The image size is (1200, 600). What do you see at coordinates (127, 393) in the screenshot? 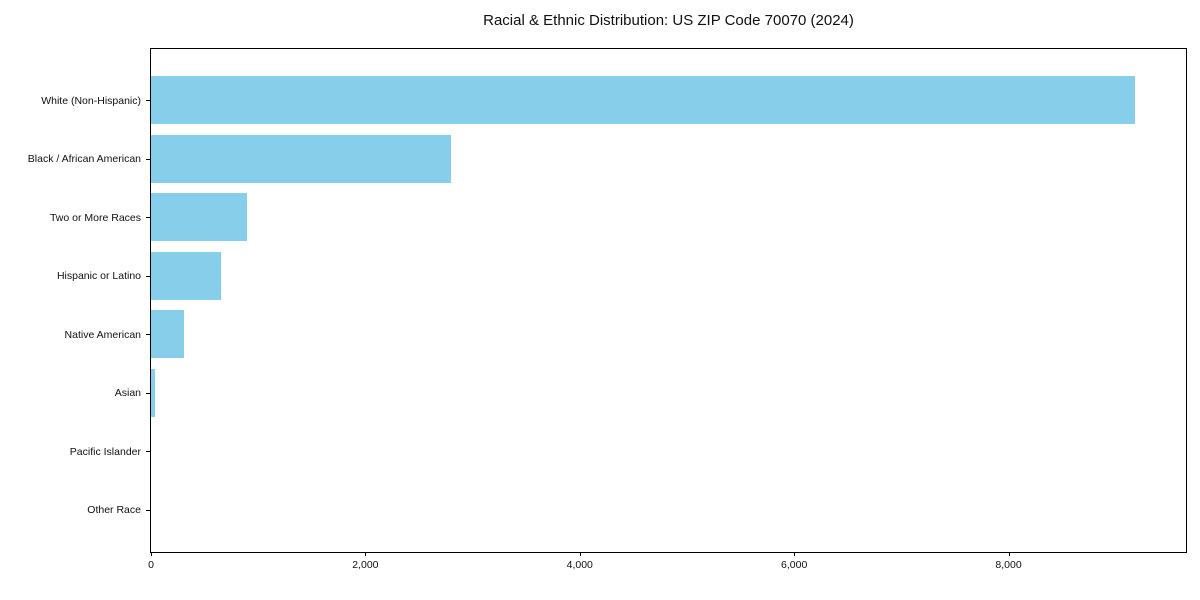
I see `y-tick-label-asian: Asian` at bounding box center [127, 393].